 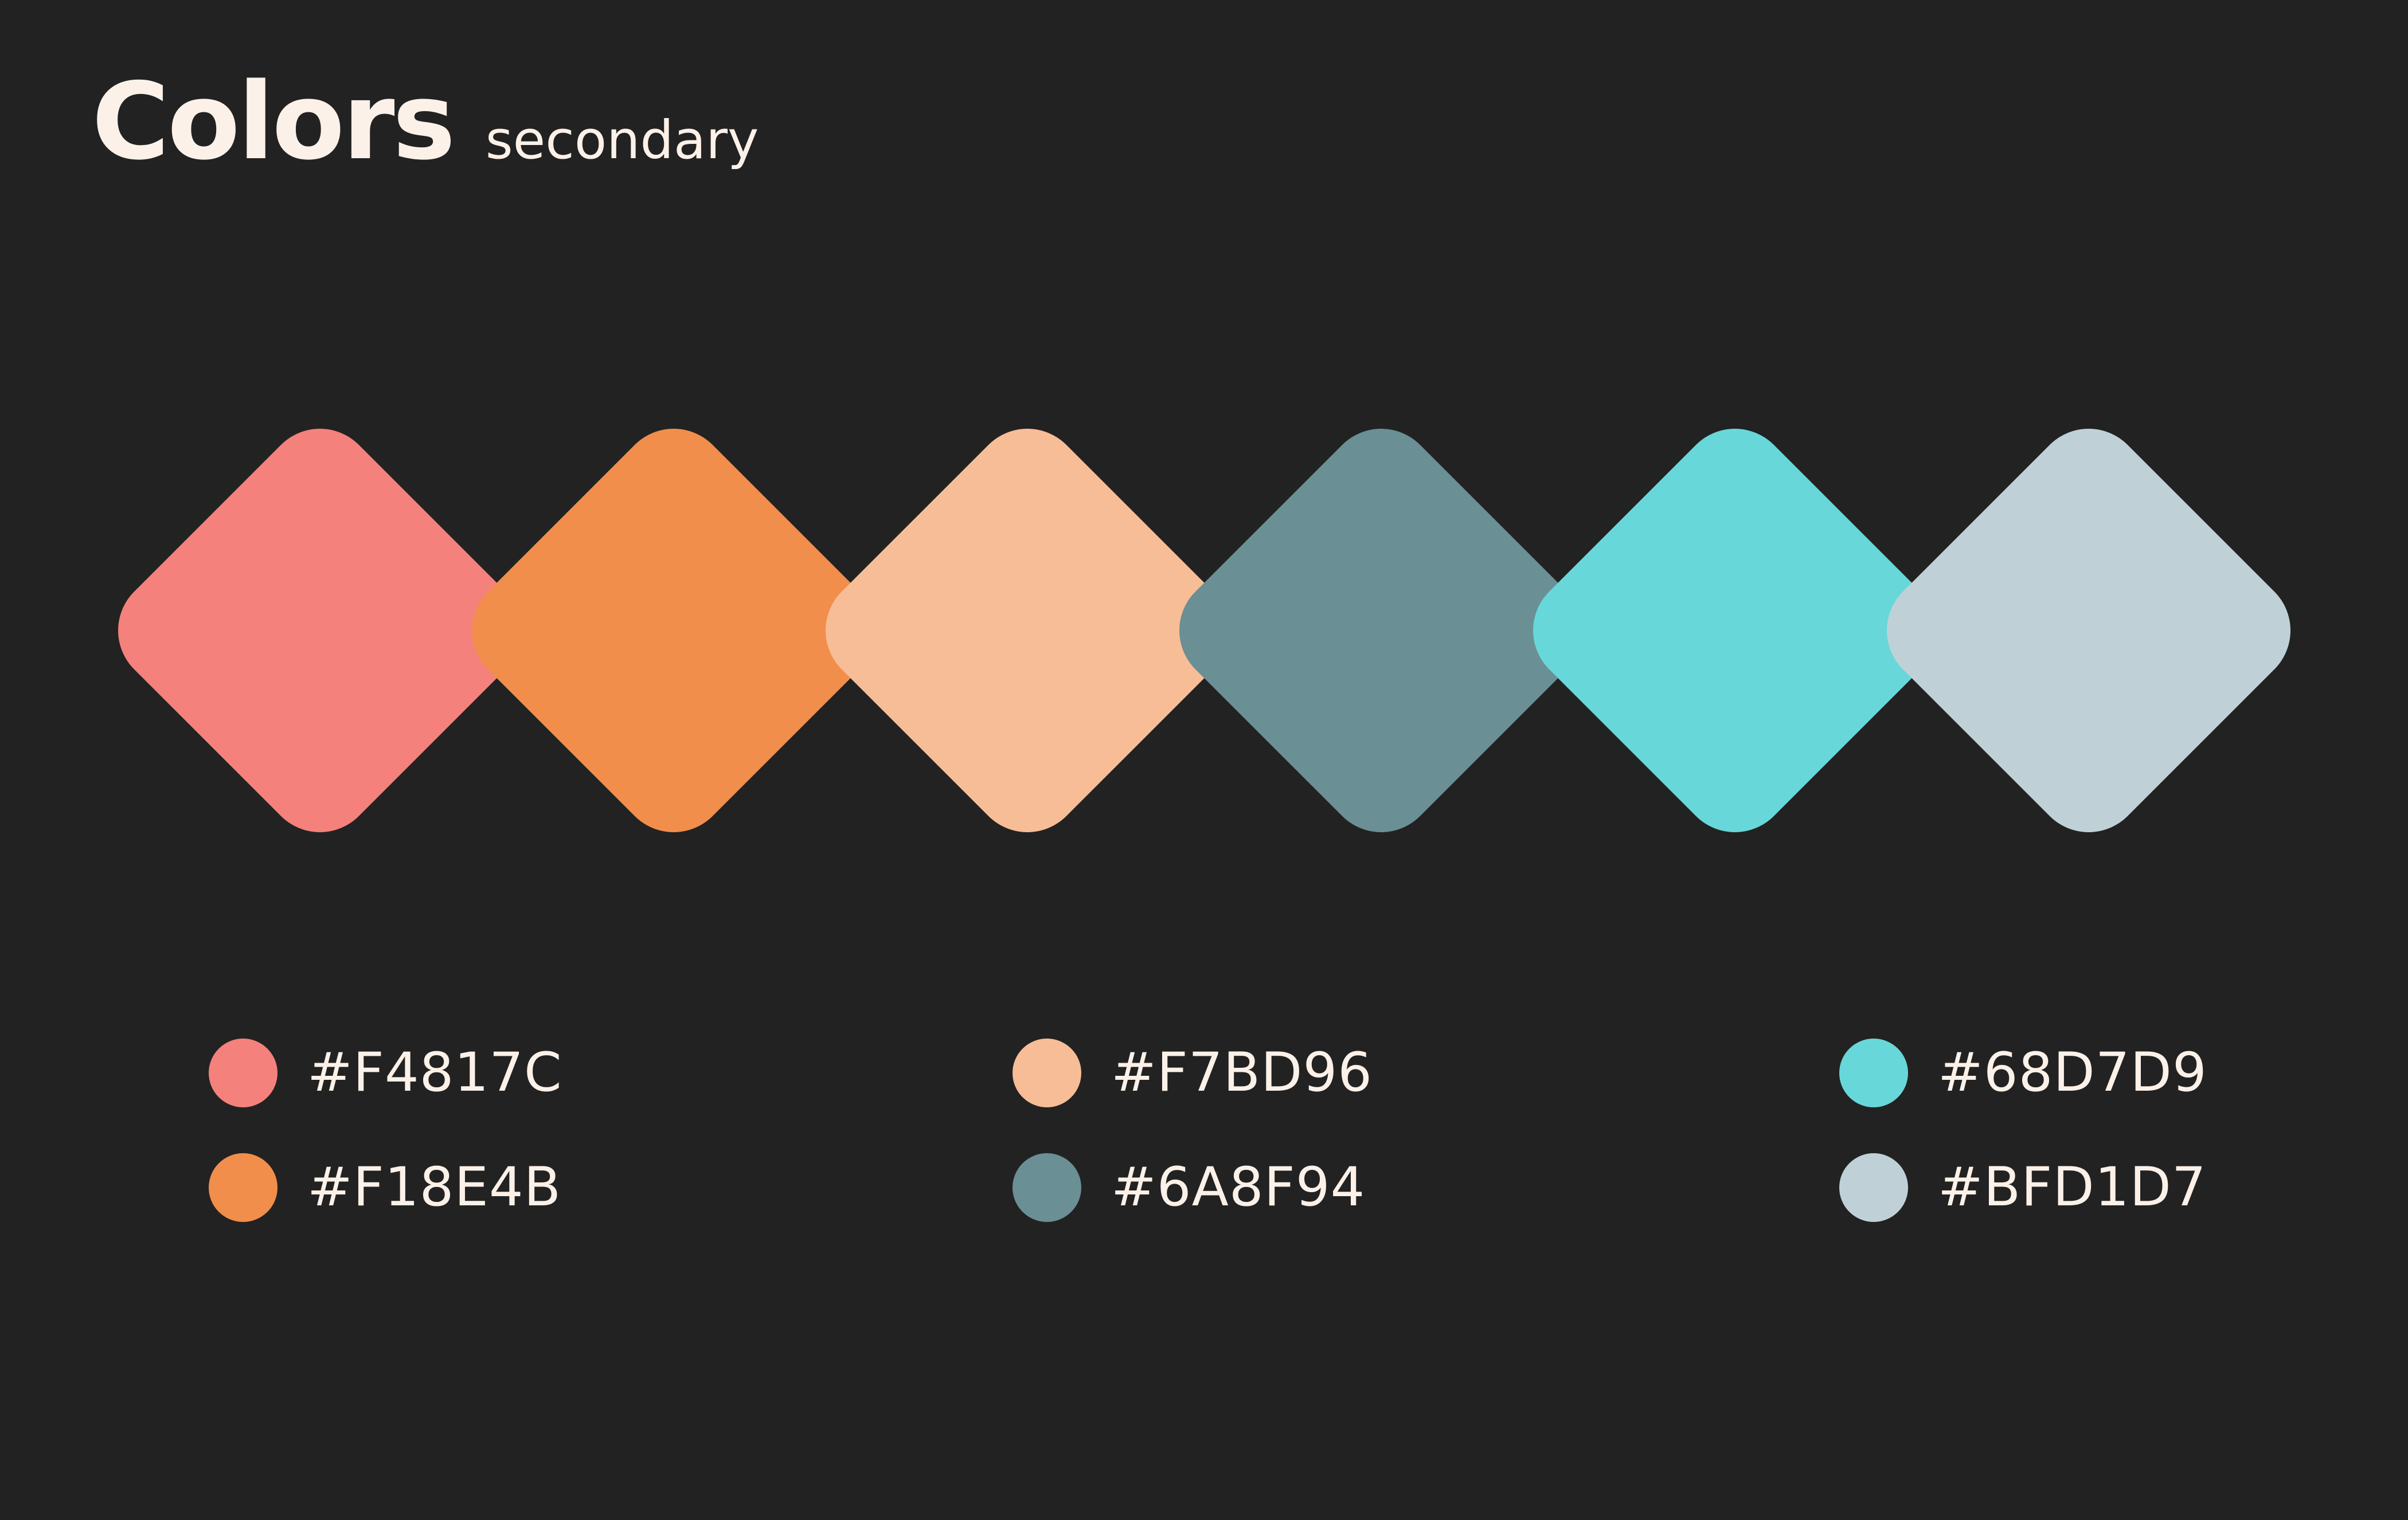 I want to click on legend-label-6: #BFD1D7, so click(x=2072, y=1188).